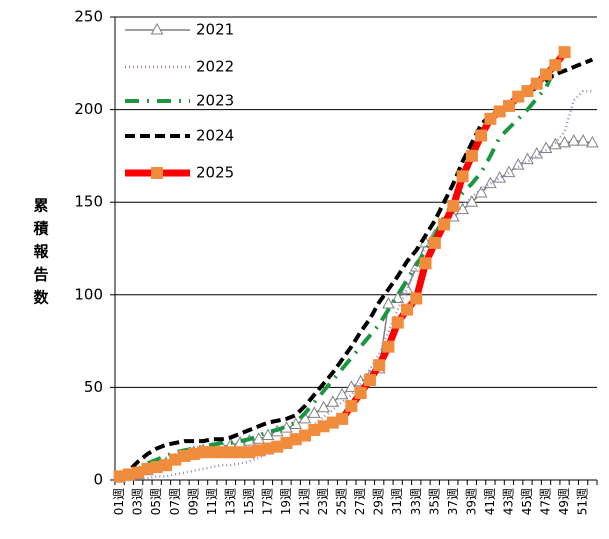 This screenshot has width=609, height=539. I want to click on x-tick-label: 29週, so click(379, 501).